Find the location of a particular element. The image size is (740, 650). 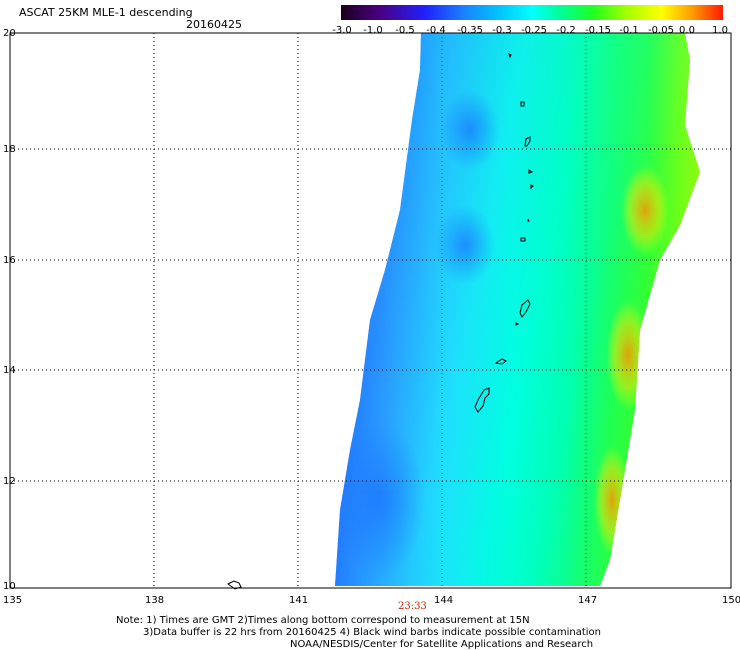

x-tick-label: 135 is located at coordinates (12, 600).